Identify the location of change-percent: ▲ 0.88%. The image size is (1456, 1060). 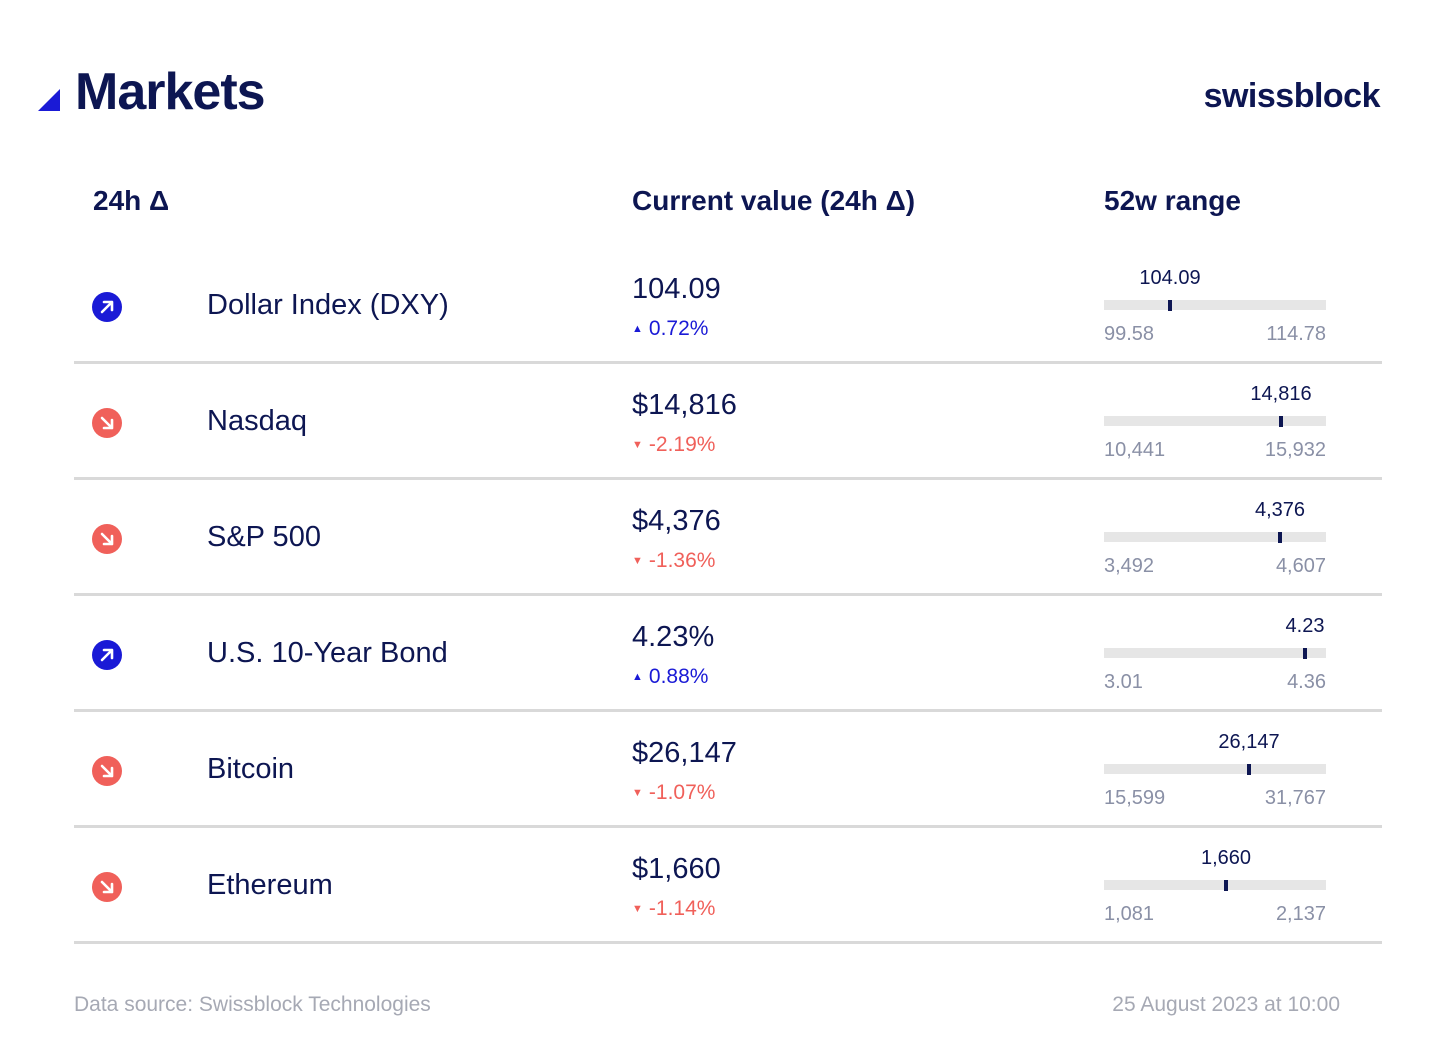
(670, 677).